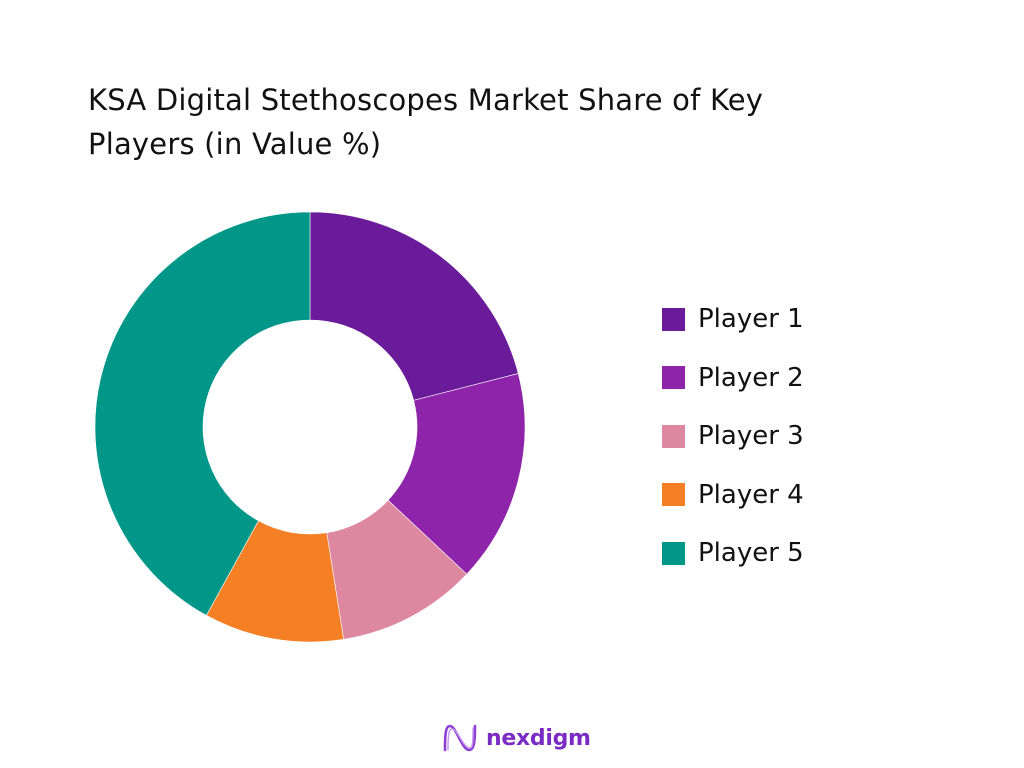 The width and height of the screenshot is (1024, 768). I want to click on legend-item-player-4: Player 4, so click(733, 495).